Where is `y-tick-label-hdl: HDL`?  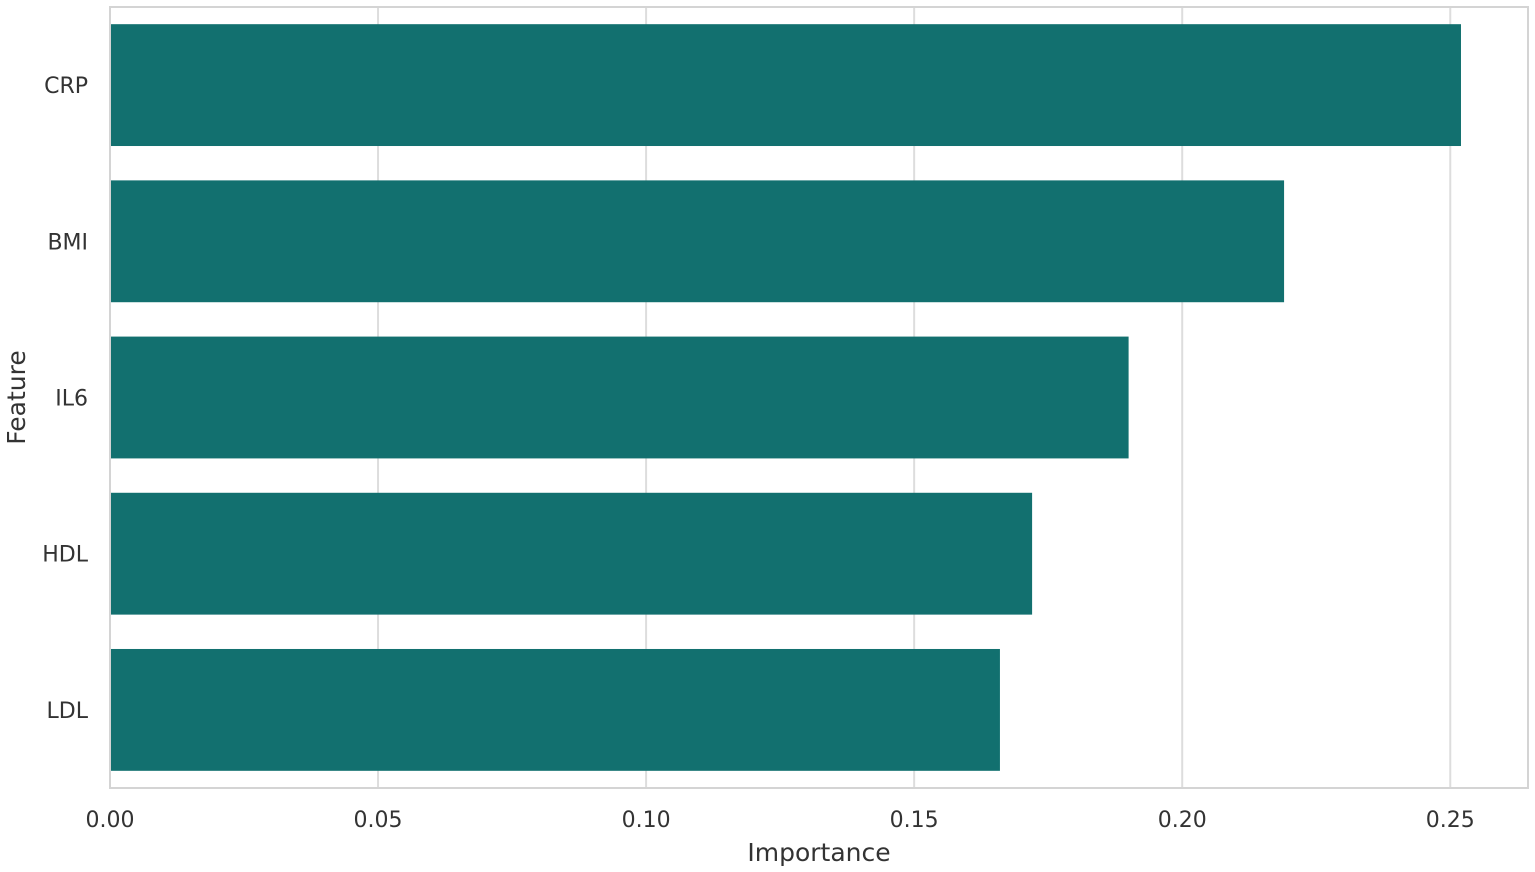
y-tick-label-hdl: HDL is located at coordinates (65, 555).